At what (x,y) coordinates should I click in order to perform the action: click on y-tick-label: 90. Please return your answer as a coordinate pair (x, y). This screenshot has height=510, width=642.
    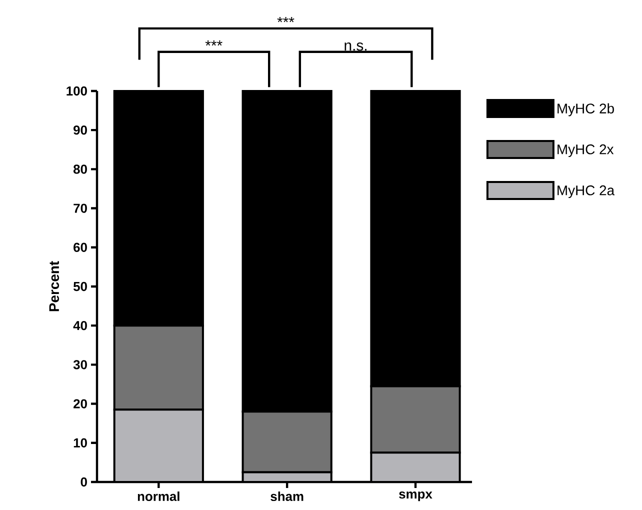
    Looking at the image, I should click on (80, 130).